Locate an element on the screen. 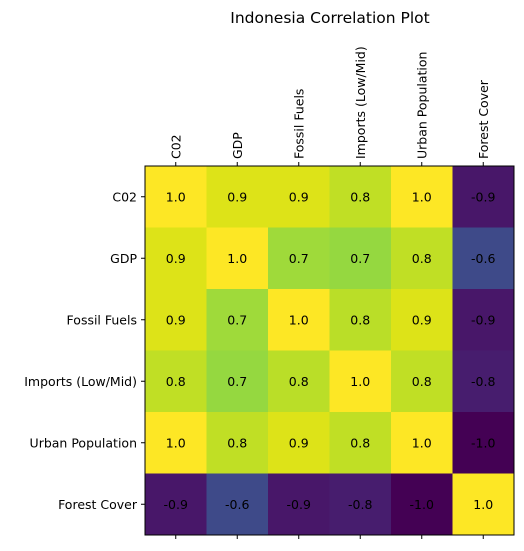 This screenshot has height=551, width=524. heatmap-cell-fossil-fuels-gdp is located at coordinates (237, 320).